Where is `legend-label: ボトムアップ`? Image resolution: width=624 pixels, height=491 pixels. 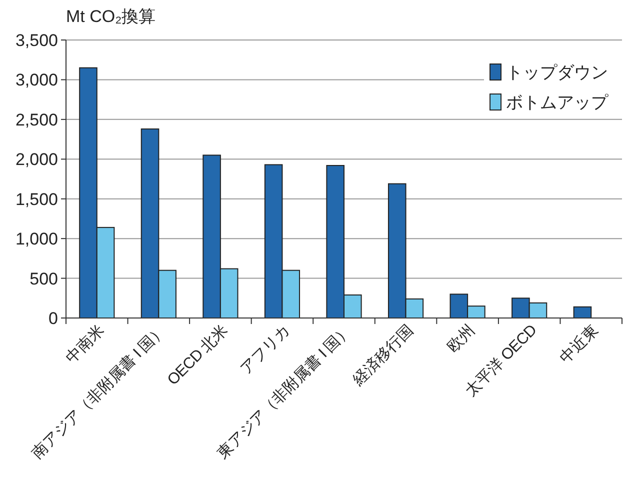 legend-label: ボトムアップ is located at coordinates (557, 102).